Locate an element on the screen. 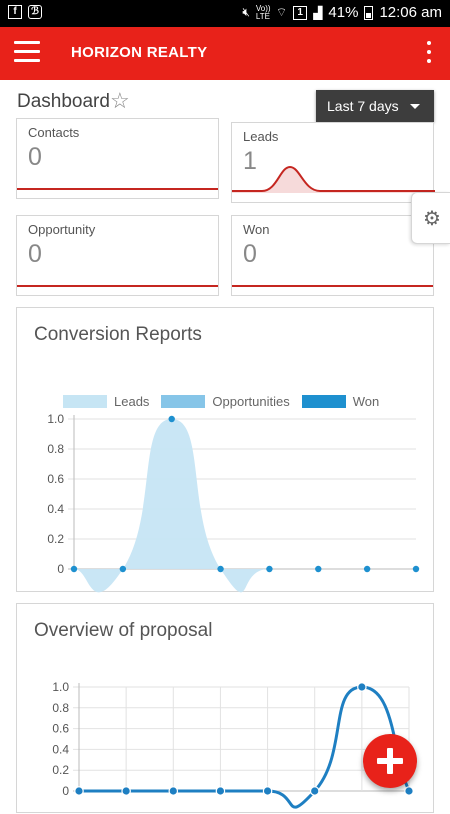  battery-percent: 41% is located at coordinates (343, 12).